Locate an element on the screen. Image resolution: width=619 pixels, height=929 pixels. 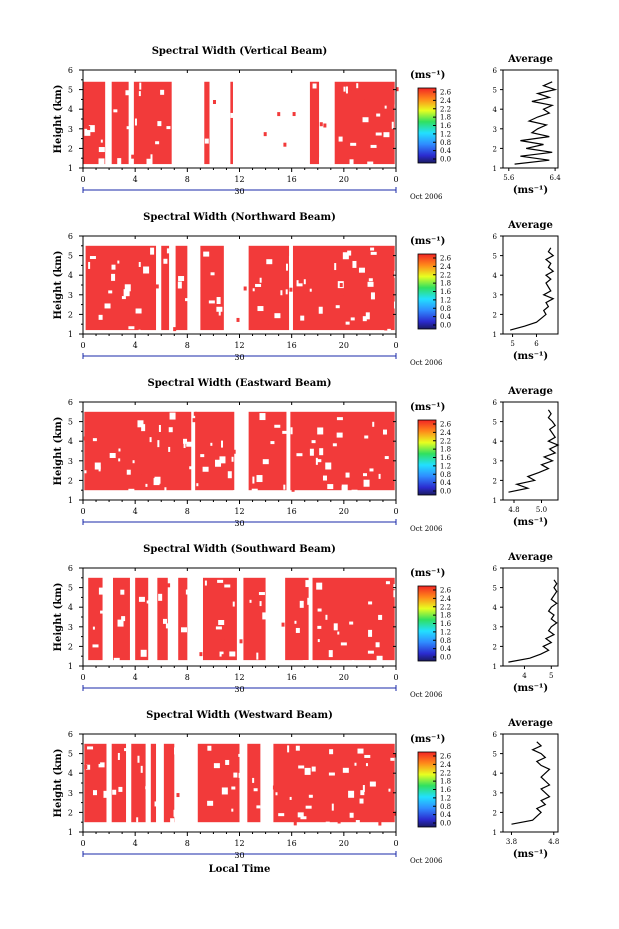
avg-y-tick-label: 3 is located at coordinates (495, 130).